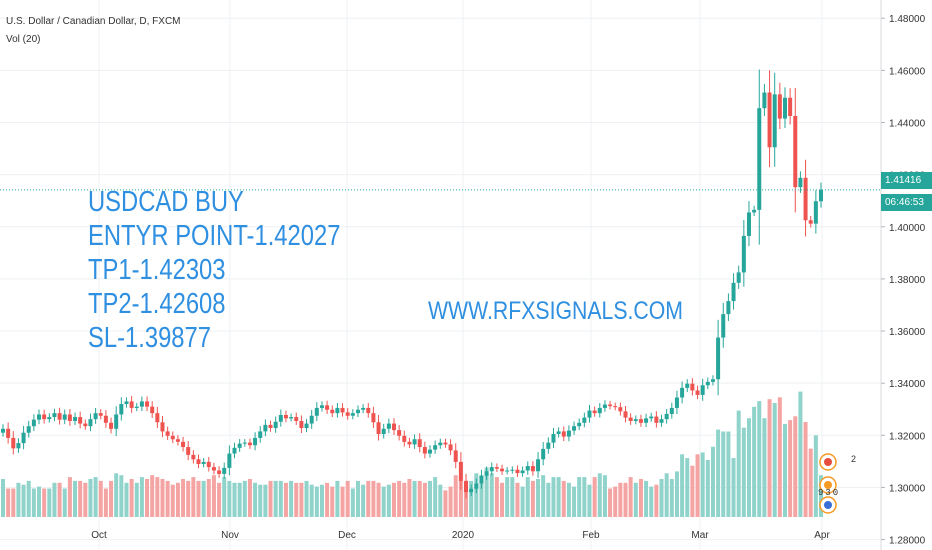 The height and width of the screenshot is (550, 932). I want to click on price-tick-label: 1.36000, so click(907, 332).